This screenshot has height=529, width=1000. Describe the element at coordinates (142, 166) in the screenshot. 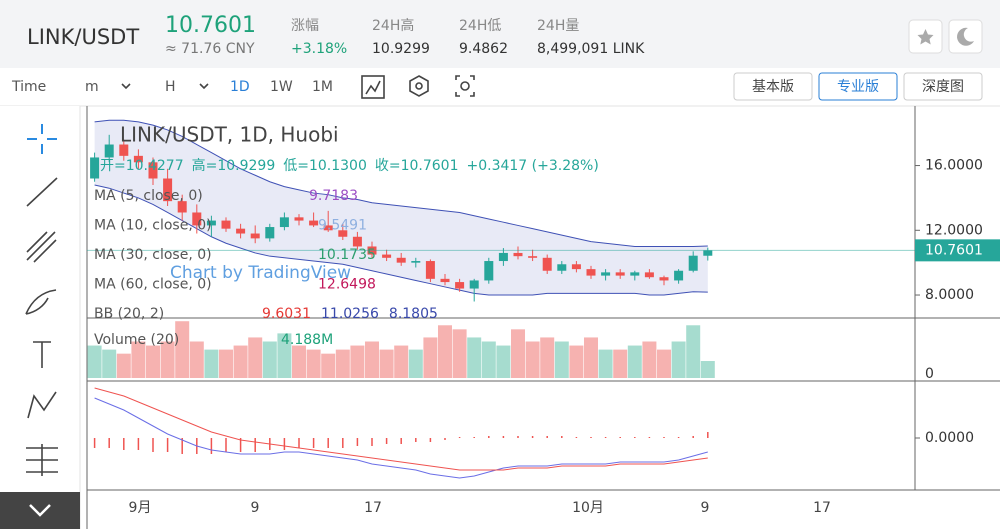

I see `ohlc-value: 开=10.4277` at that location.